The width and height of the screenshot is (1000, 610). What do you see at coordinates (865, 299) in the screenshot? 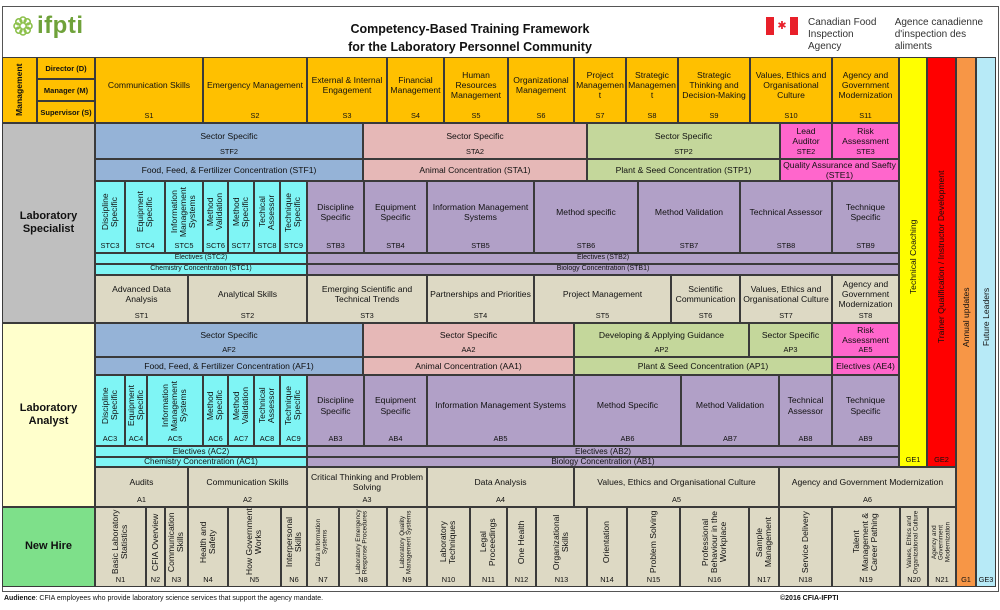
I see `core-competency: Agency and Government Modernization ST8` at bounding box center [865, 299].